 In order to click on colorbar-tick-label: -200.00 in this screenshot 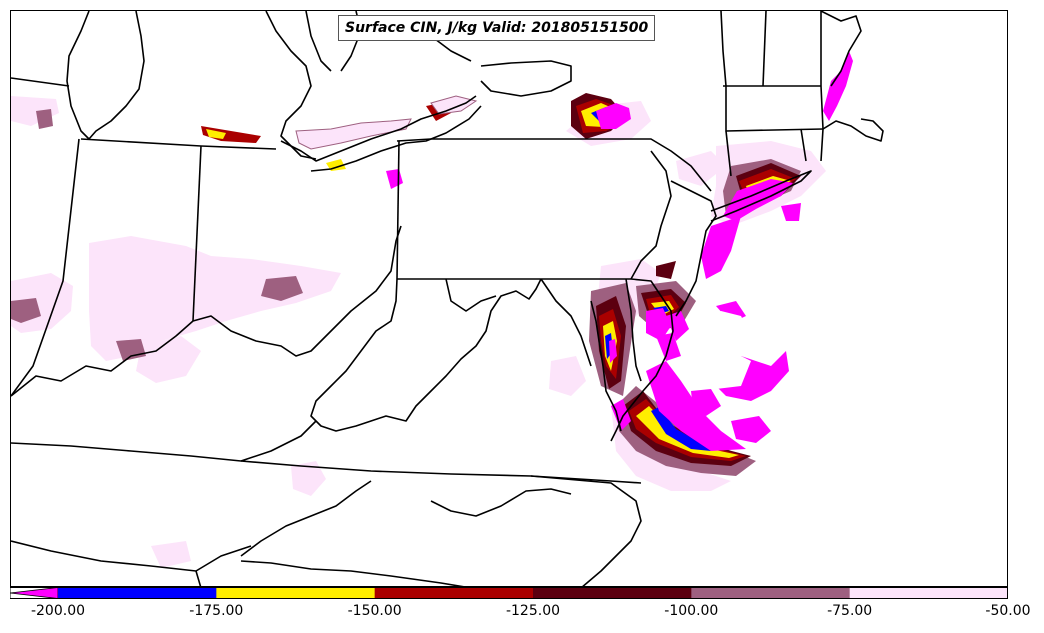, I will do `click(58, 611)`.